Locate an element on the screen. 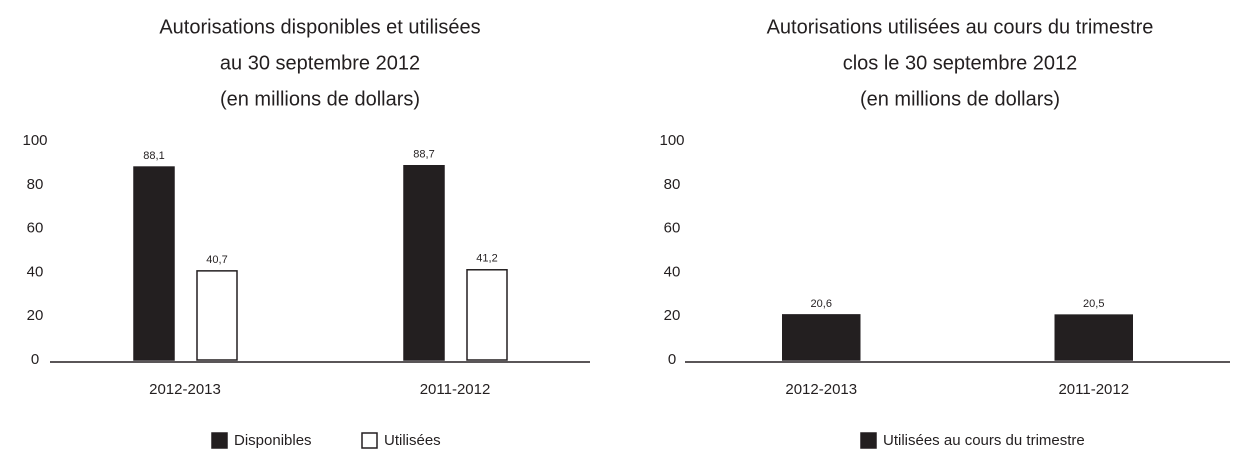 This screenshot has height=473, width=1243. chart-title: au 30 septembre 2012 is located at coordinates (320, 63).